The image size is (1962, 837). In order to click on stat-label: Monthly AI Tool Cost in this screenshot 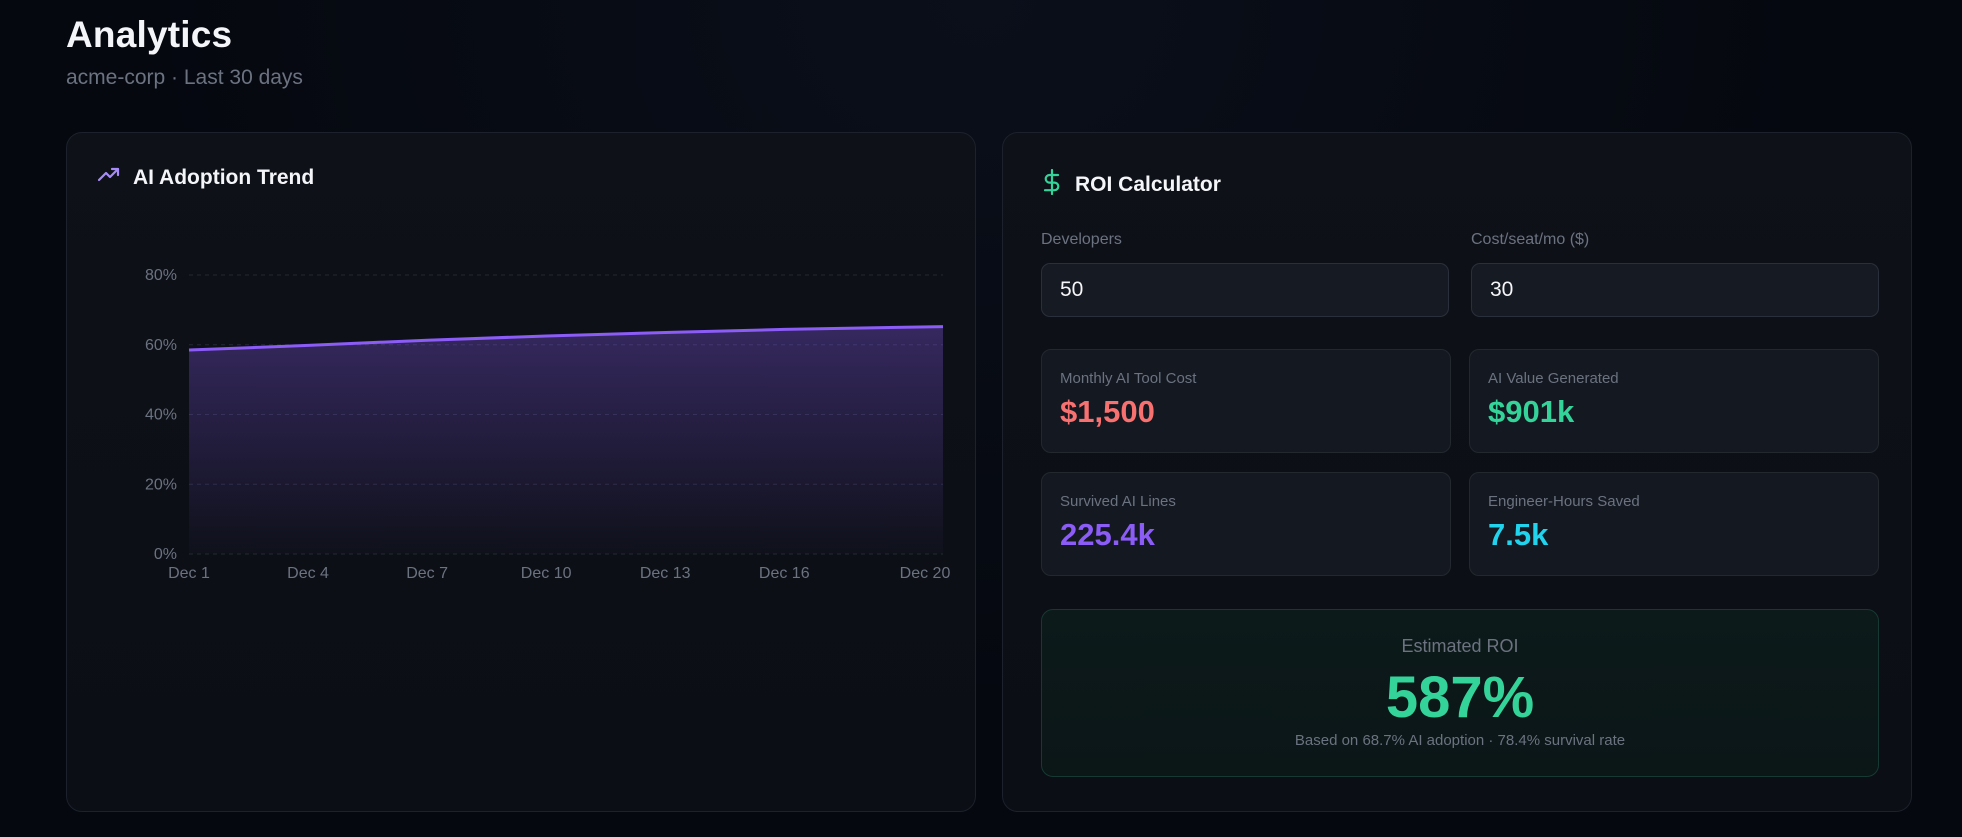, I will do `click(1128, 378)`.